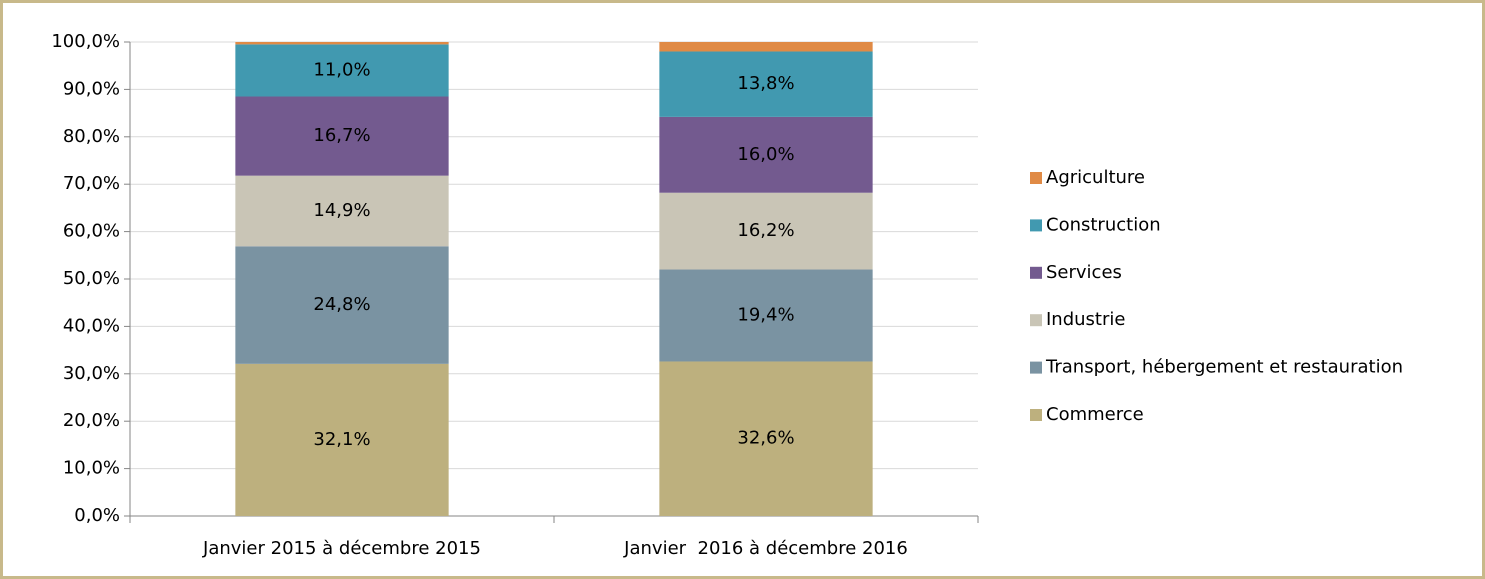  I want to click on y-tick-label: 100,0%, so click(85, 41).